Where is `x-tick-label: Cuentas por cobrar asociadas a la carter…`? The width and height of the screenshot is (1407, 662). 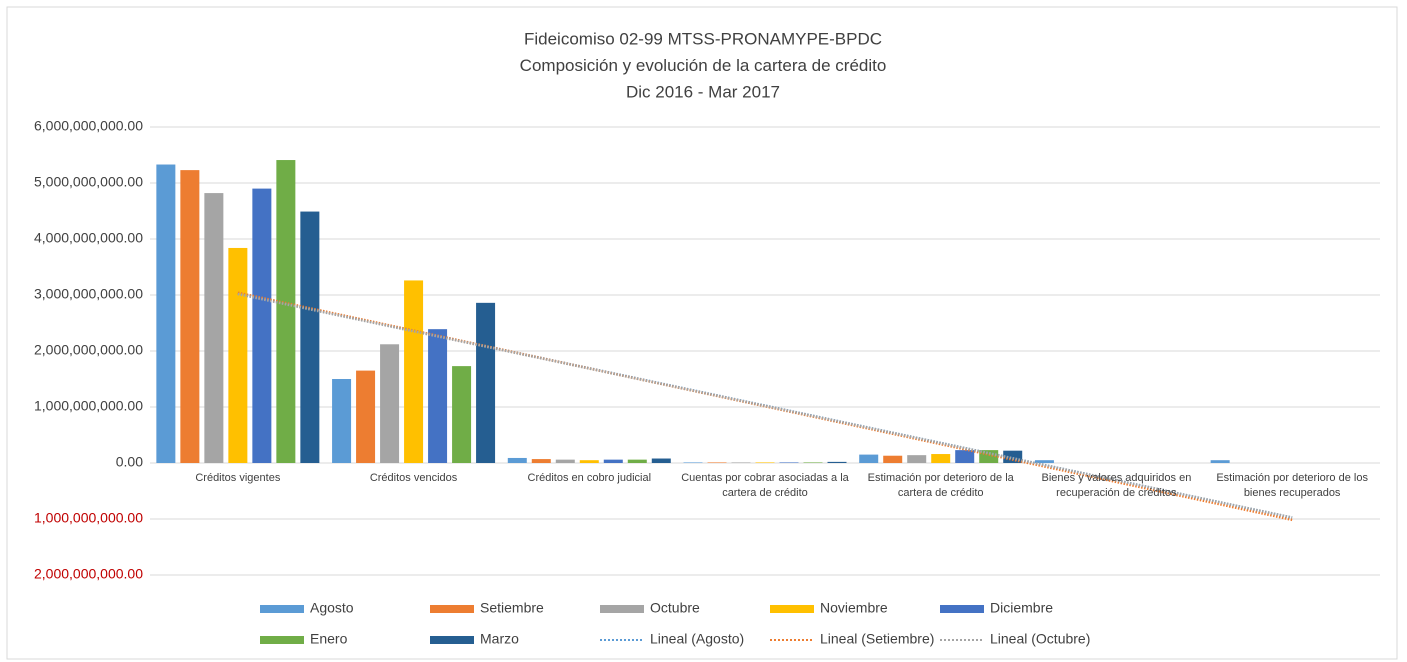
x-tick-label: Cuentas por cobrar asociadas a la carter… is located at coordinates (765, 485).